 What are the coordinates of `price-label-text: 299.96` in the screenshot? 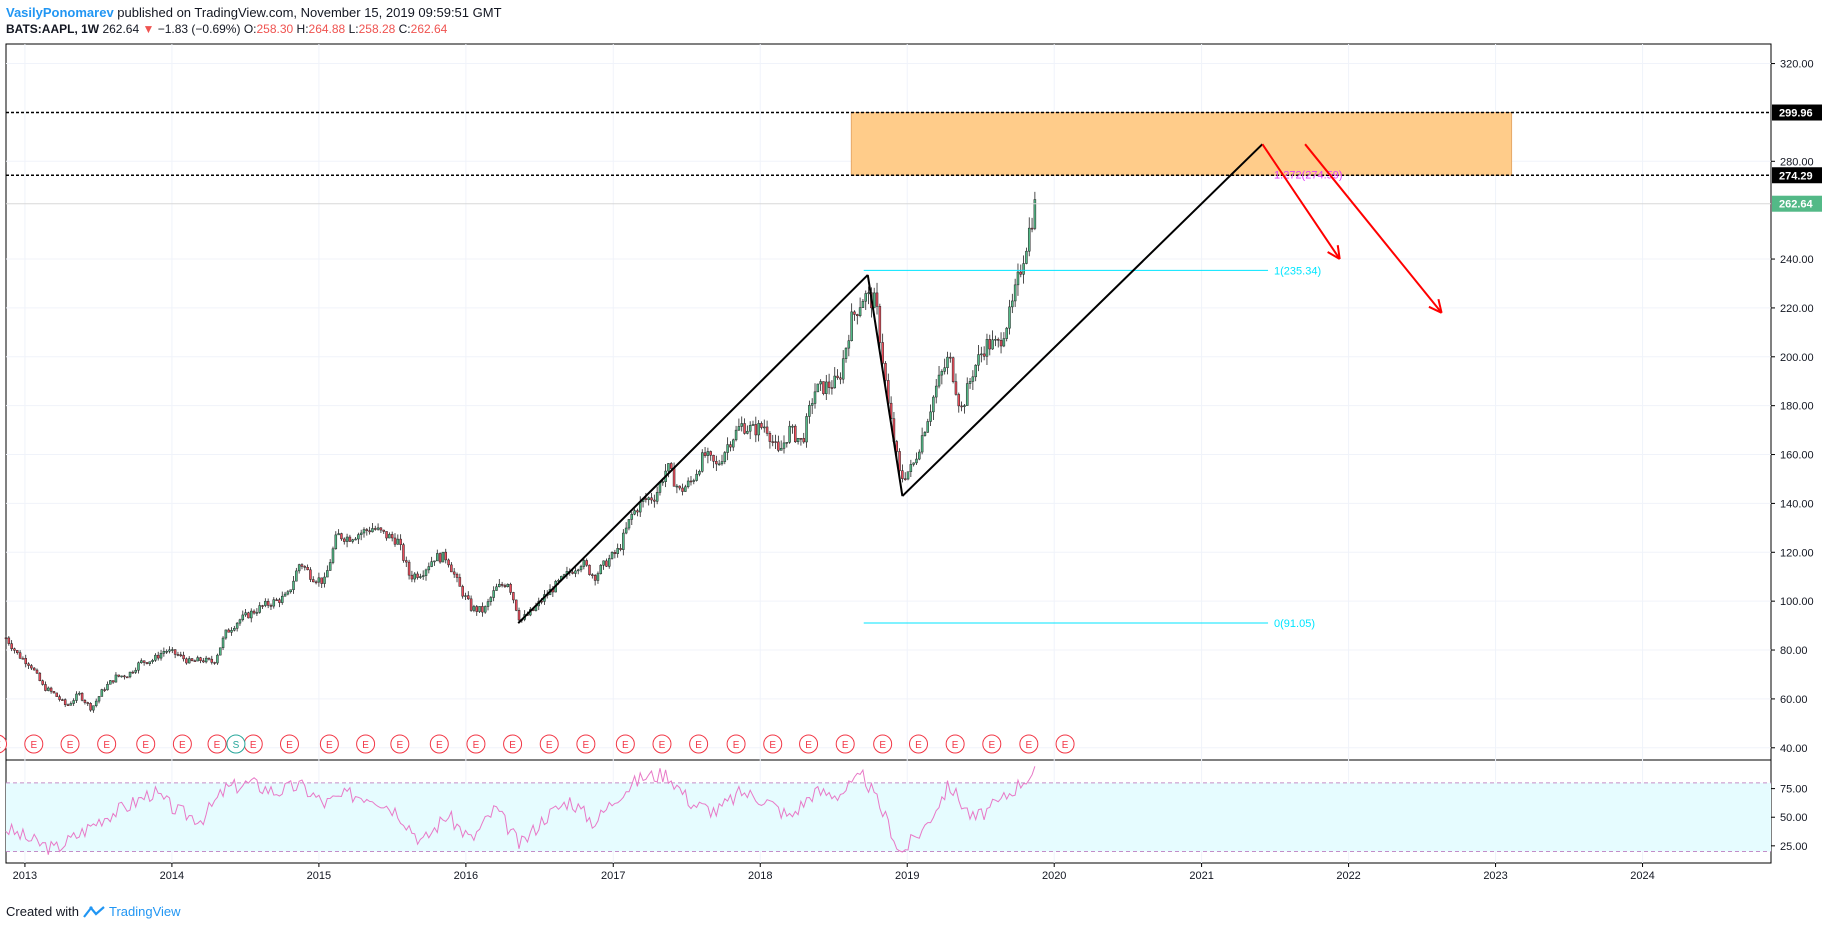 It's located at (1796, 114).